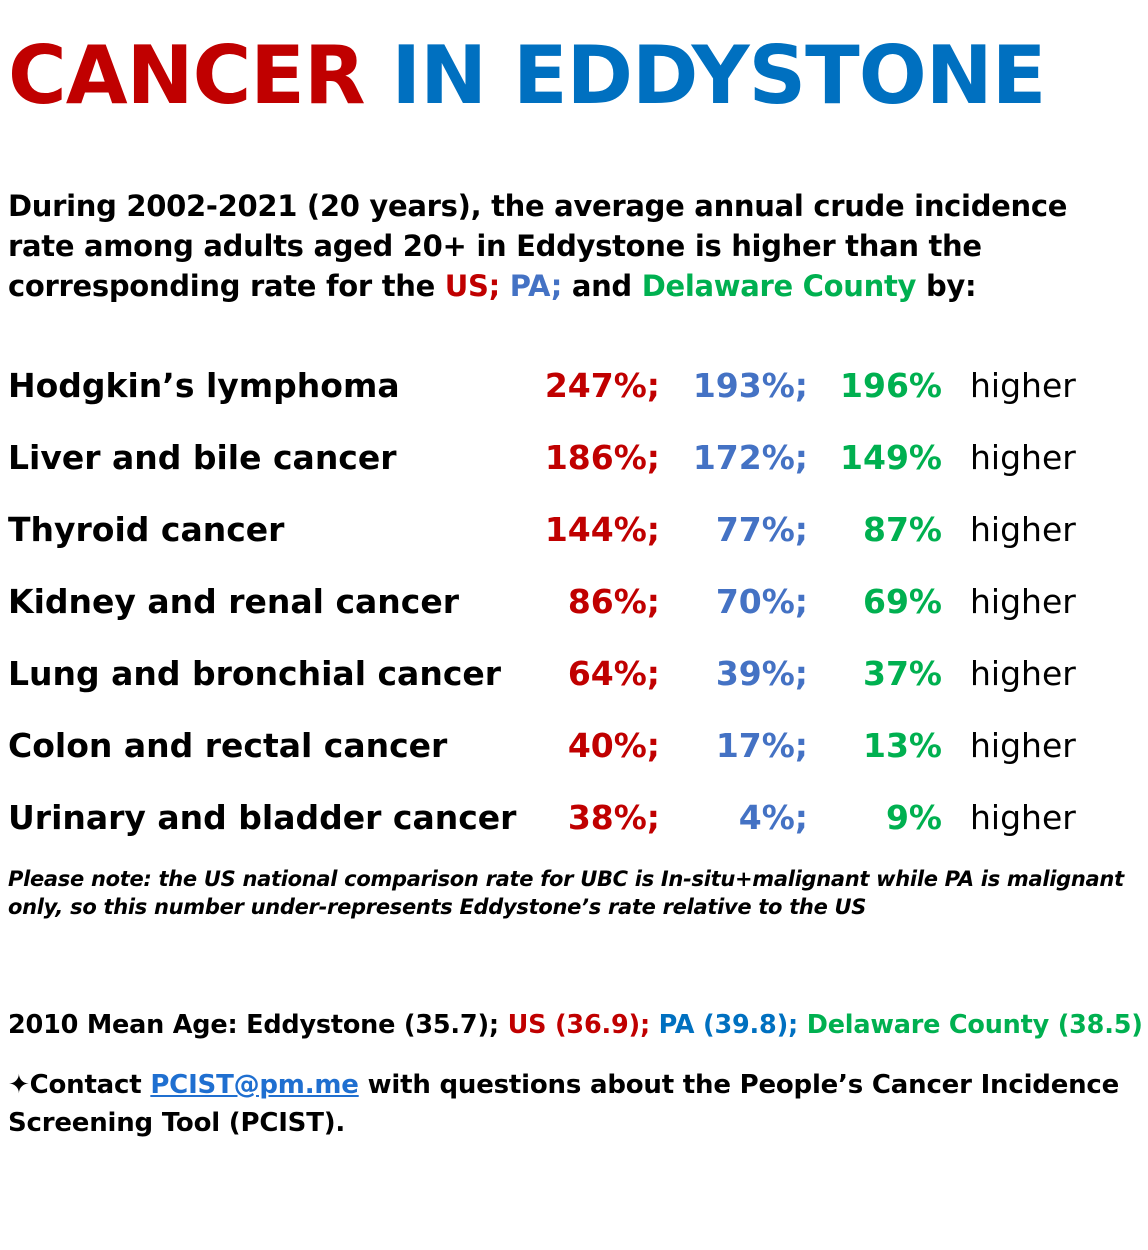  Describe the element at coordinates (254, 1085) in the screenshot. I see `contact-email-link: PCIST@pm.me` at that location.